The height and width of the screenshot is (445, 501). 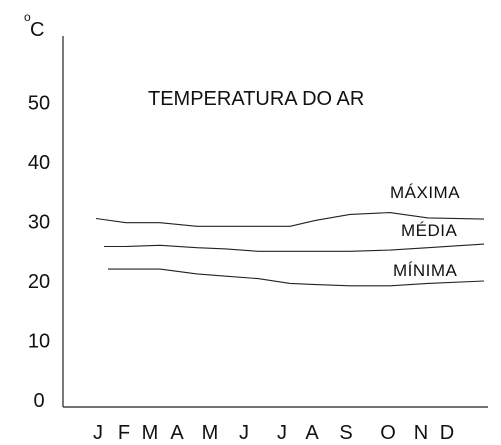 I want to click on series-label: MÁXIMA, so click(x=425, y=192).